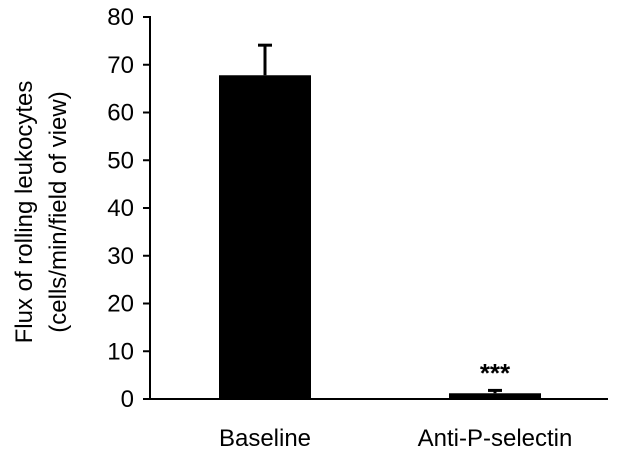  I want to click on y-tick-label: 30, so click(120, 256).